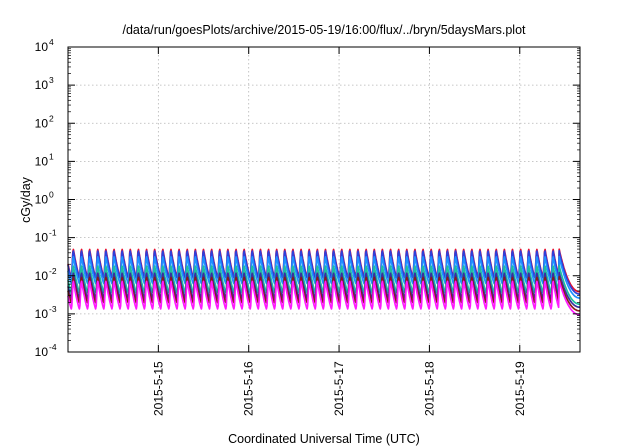  I want to click on y-tick-exponent: 0, so click(51, 195).